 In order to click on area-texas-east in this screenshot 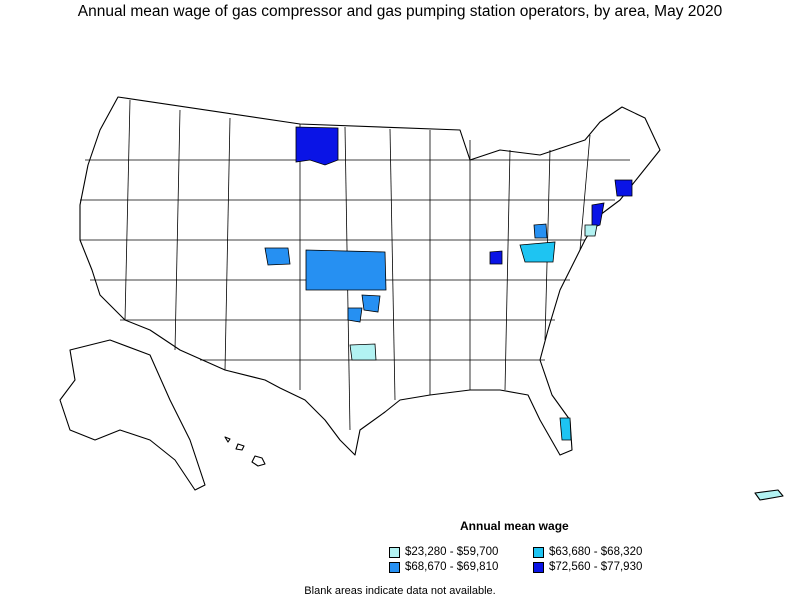, I will do `click(363, 352)`.